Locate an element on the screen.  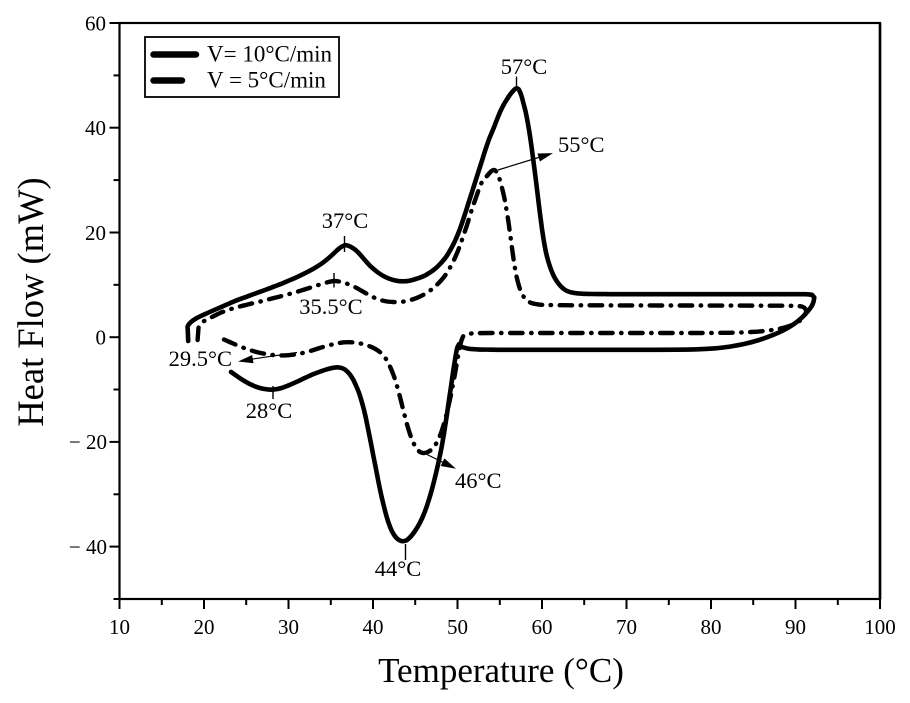
svg-text: 57°C is located at coordinates (524, 66).